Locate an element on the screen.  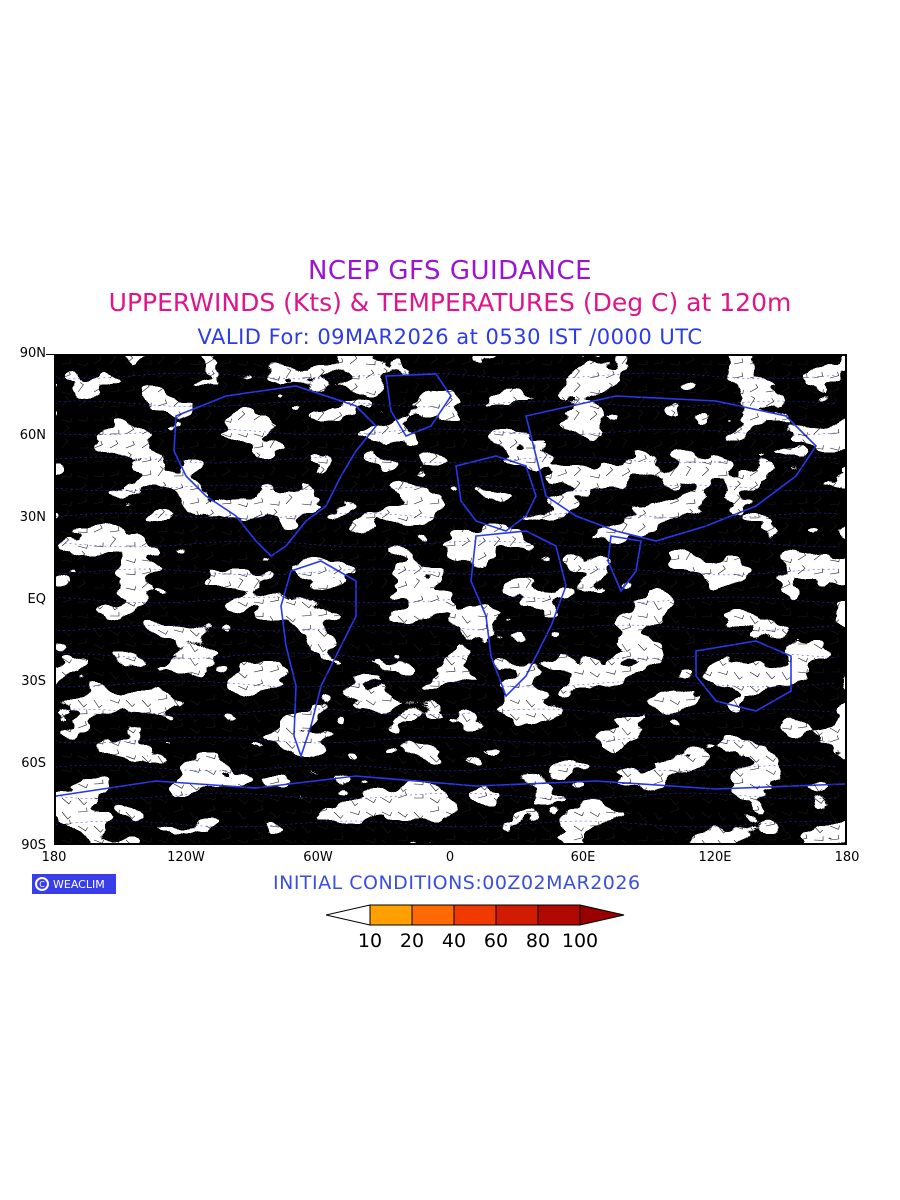
weaclim-badge: C WEACLIM is located at coordinates (74, 884).